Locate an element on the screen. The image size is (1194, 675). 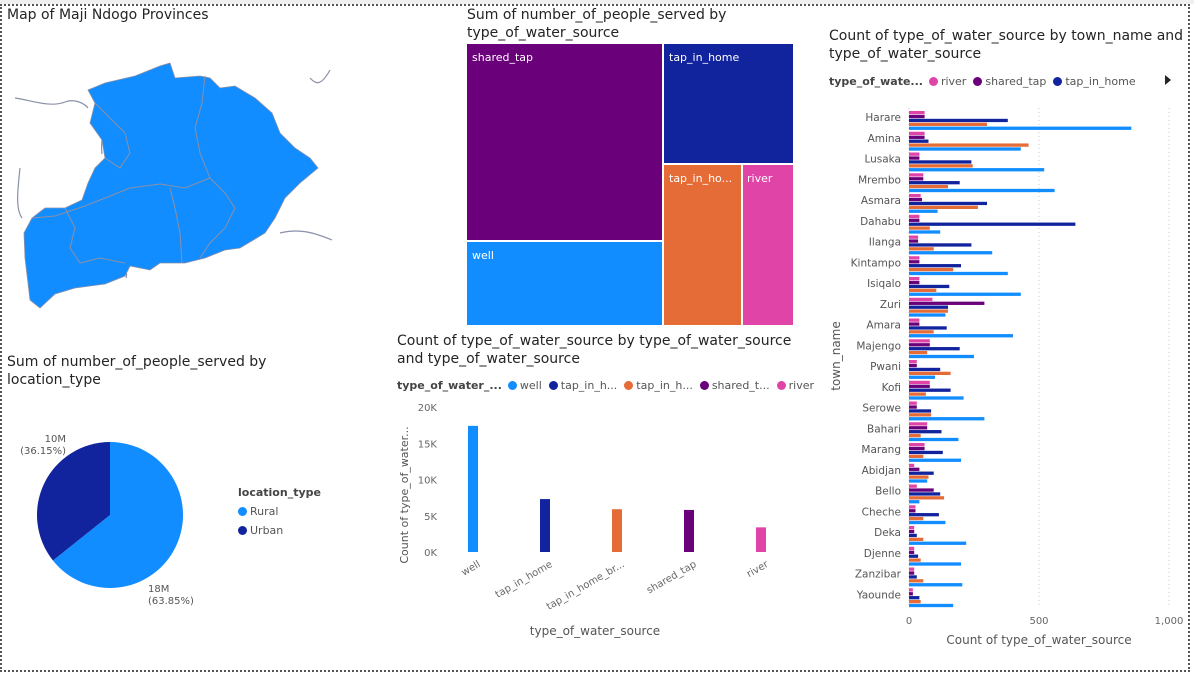
treemap-tile-shared-tap: shared_tap is located at coordinates (565, 143).